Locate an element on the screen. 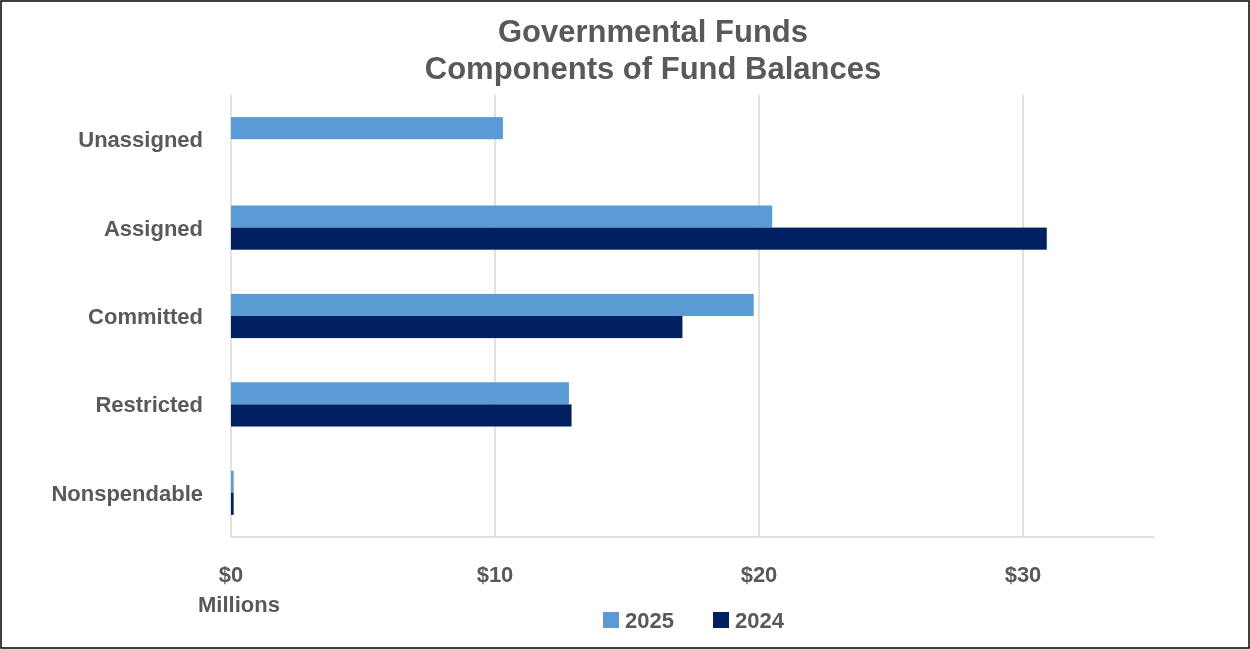 Image resolution: width=1250 pixels, height=649 pixels. y-tick-label: Unassigned is located at coordinates (140, 140).